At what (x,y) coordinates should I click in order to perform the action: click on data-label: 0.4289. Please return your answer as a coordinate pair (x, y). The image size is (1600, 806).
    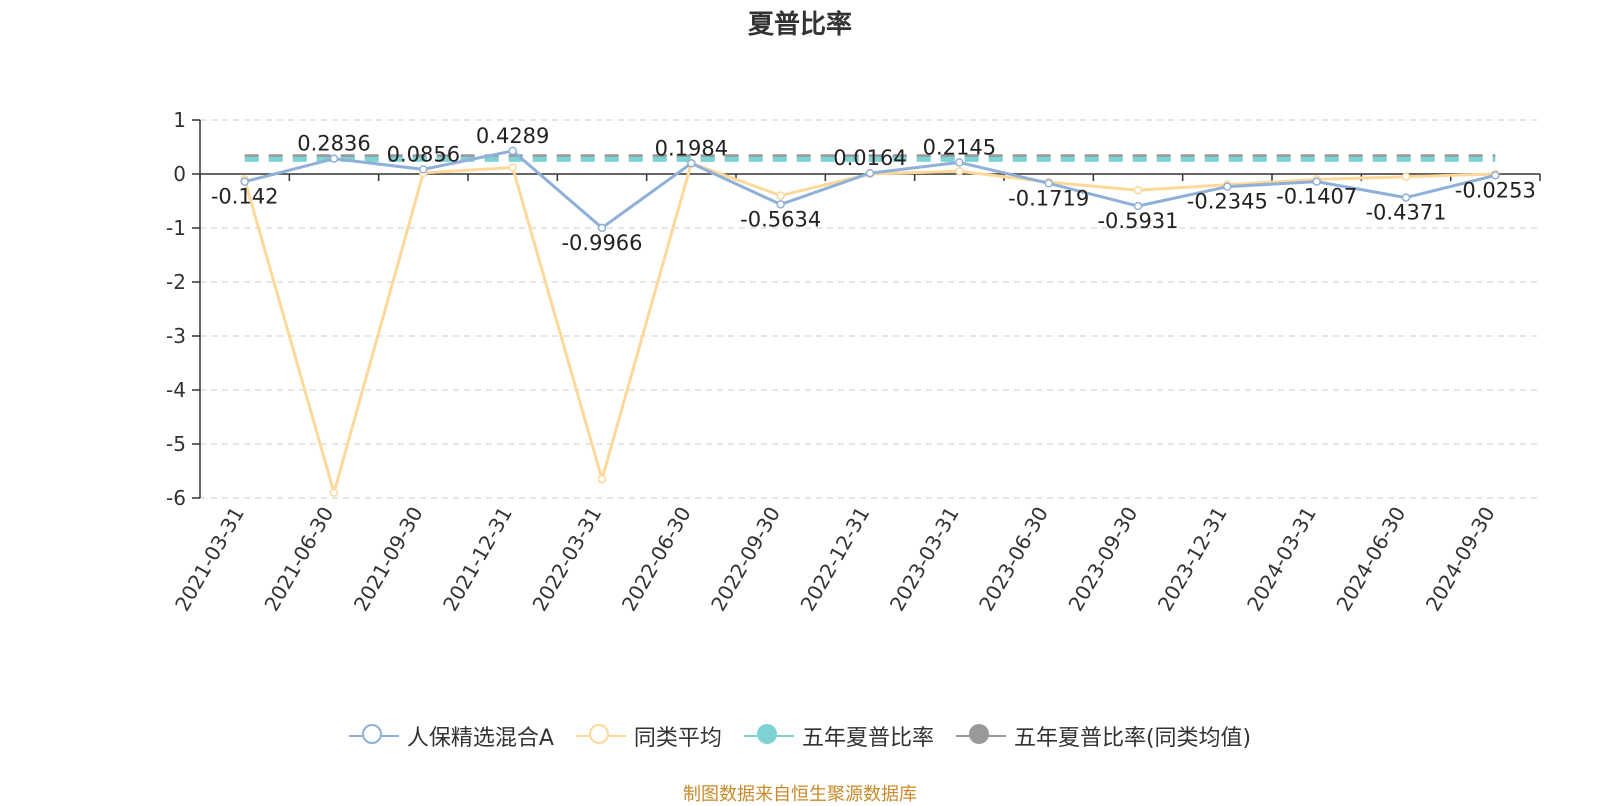
    Looking at the image, I should click on (512, 136).